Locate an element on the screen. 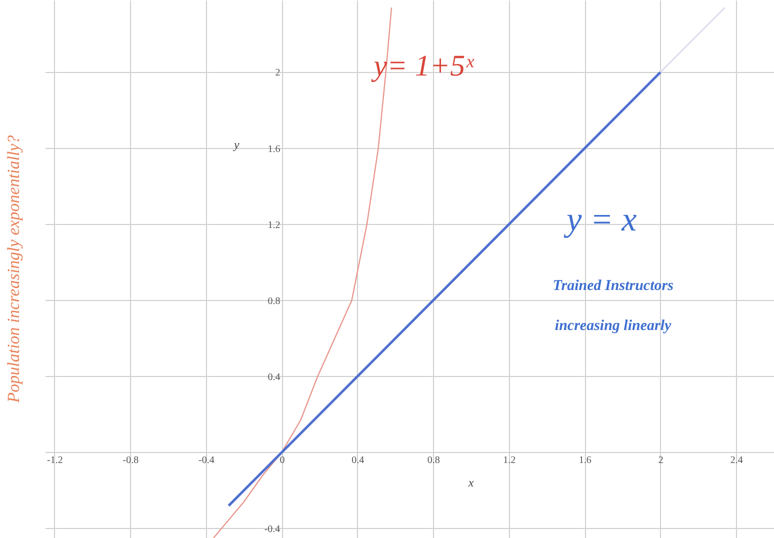 This screenshot has height=538, width=774. annotation: Trained Instructors is located at coordinates (613, 286).